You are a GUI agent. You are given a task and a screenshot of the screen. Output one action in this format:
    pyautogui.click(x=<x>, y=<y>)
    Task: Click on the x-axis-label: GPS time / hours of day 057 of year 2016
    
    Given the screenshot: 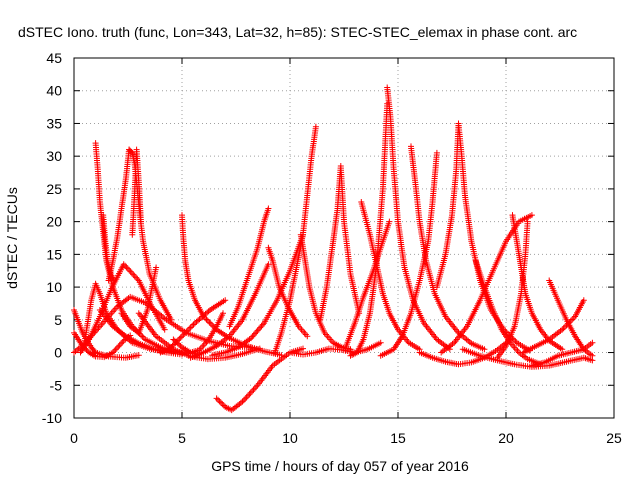 What is the action you would take?
    pyautogui.click(x=340, y=466)
    